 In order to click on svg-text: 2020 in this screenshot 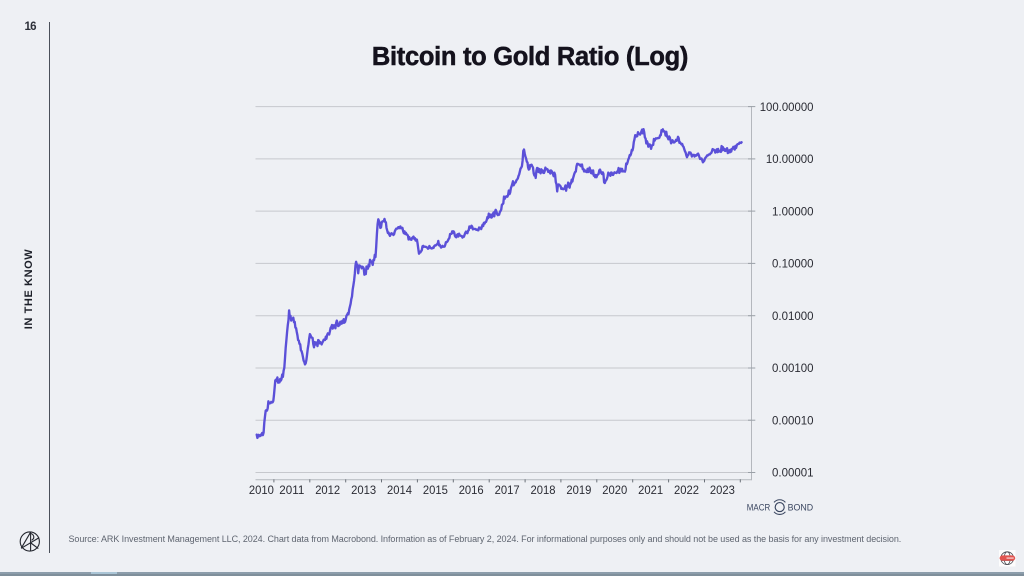, I will do `click(614, 490)`.